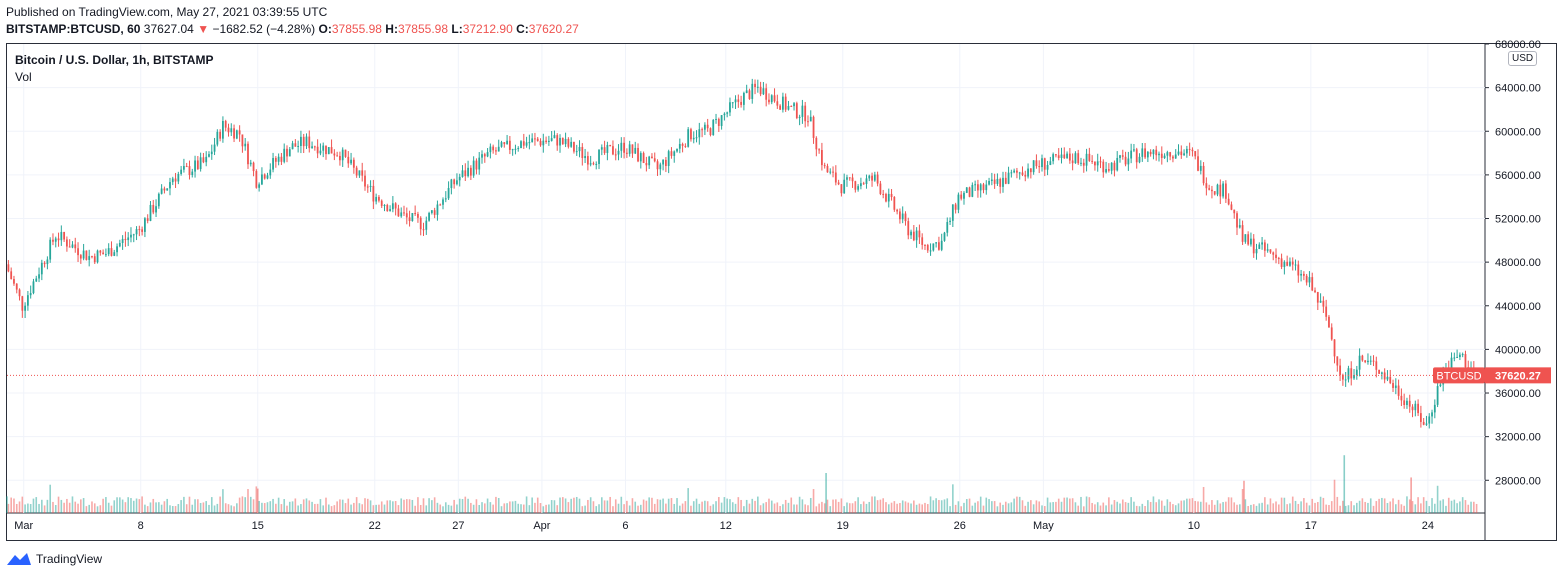 This screenshot has width=1563, height=577. What do you see at coordinates (54, 559) in the screenshot?
I see `footer-brand: TradingView` at bounding box center [54, 559].